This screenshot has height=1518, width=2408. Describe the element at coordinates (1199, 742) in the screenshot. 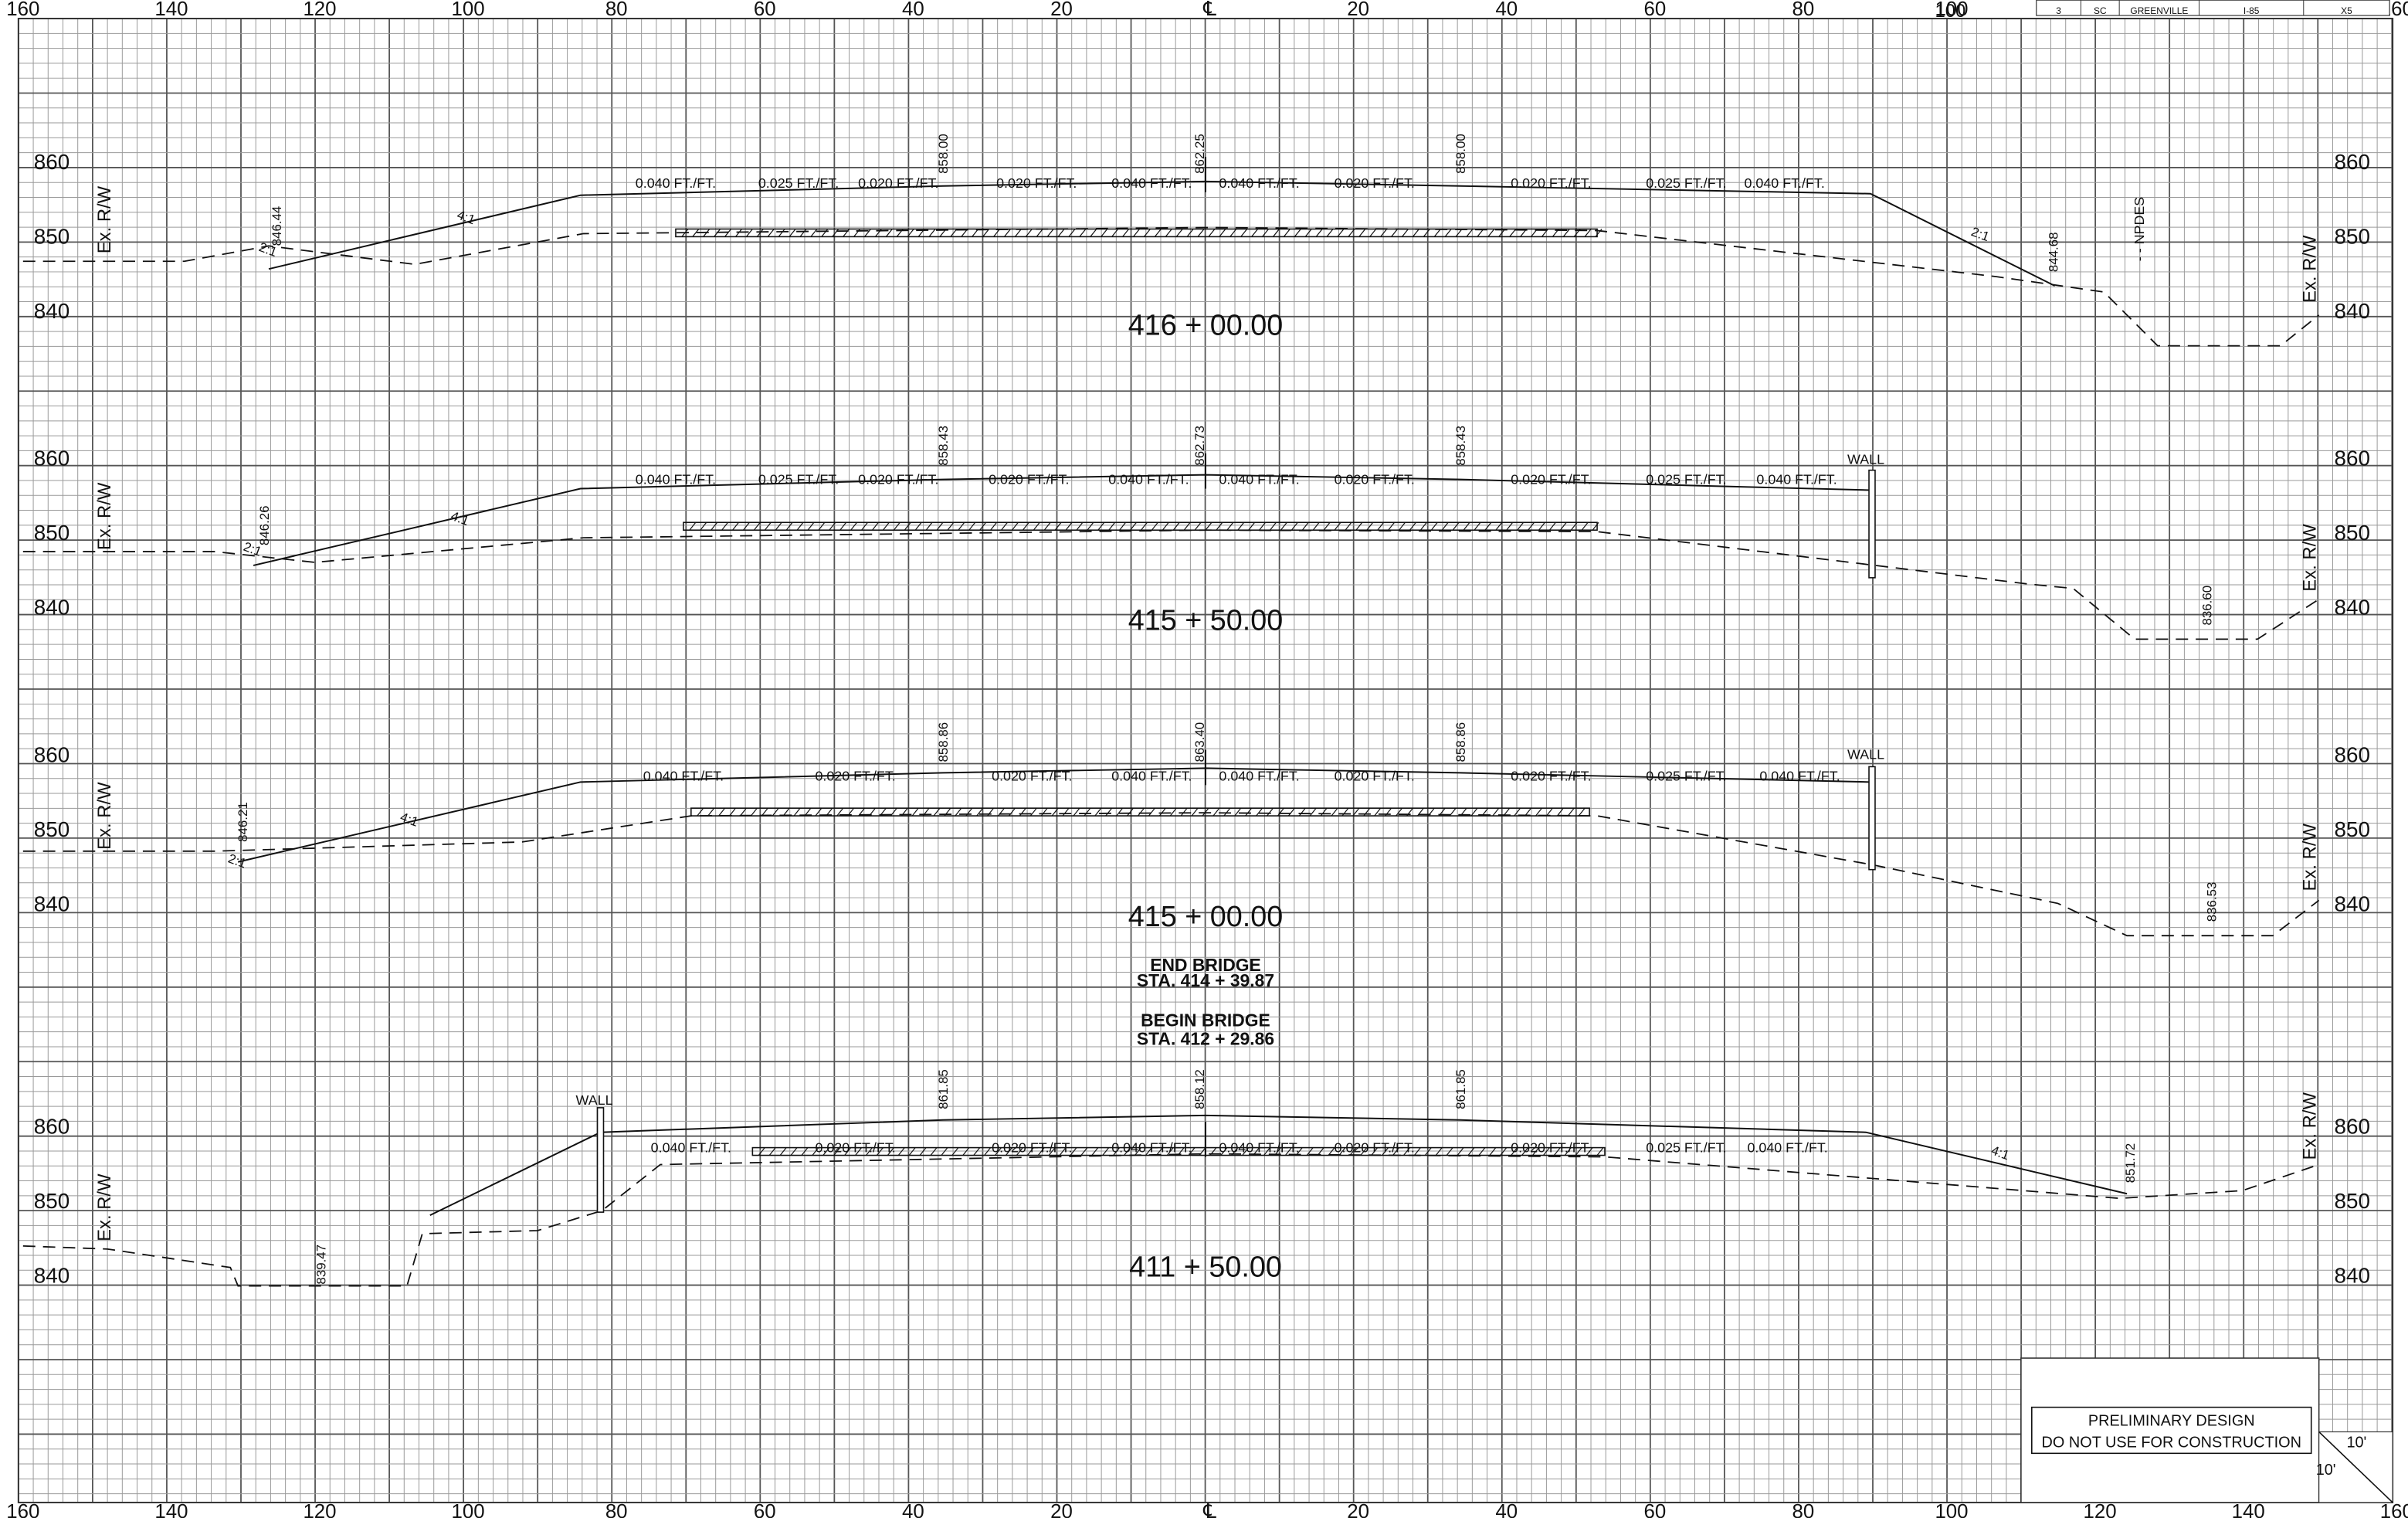

I see `spot-elevation: 863.40` at that location.